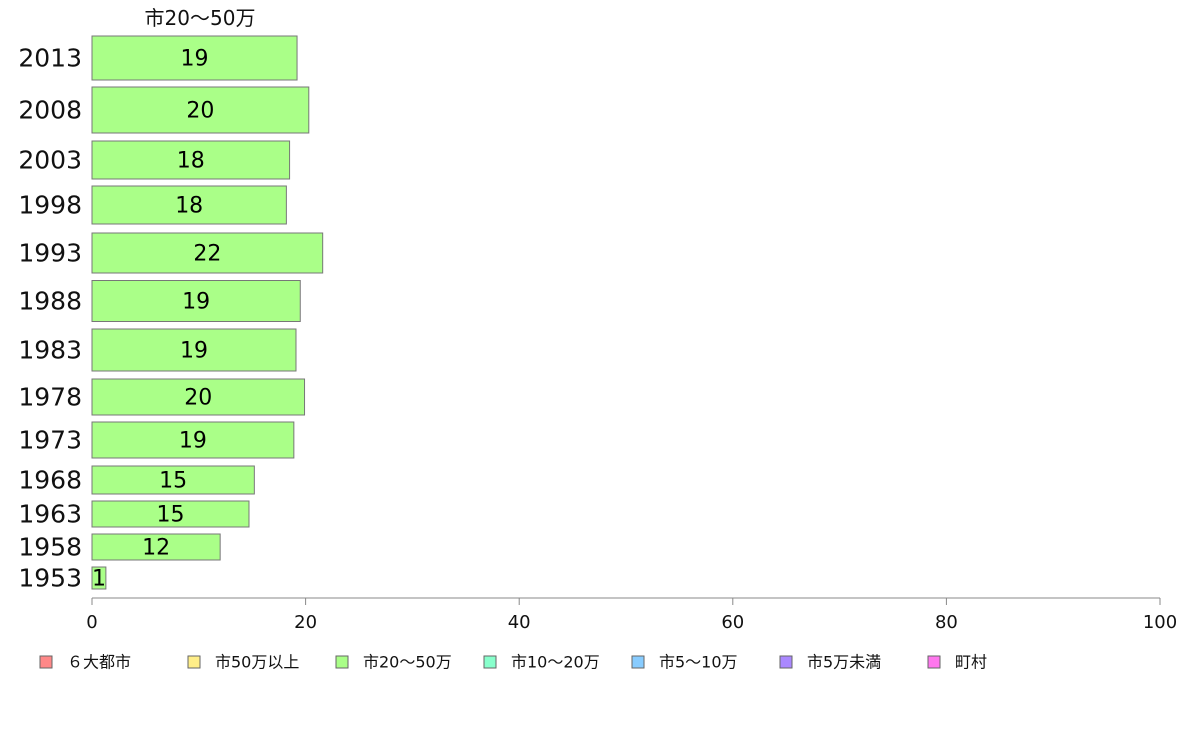  I want to click on category-label: 1993, so click(50, 253).